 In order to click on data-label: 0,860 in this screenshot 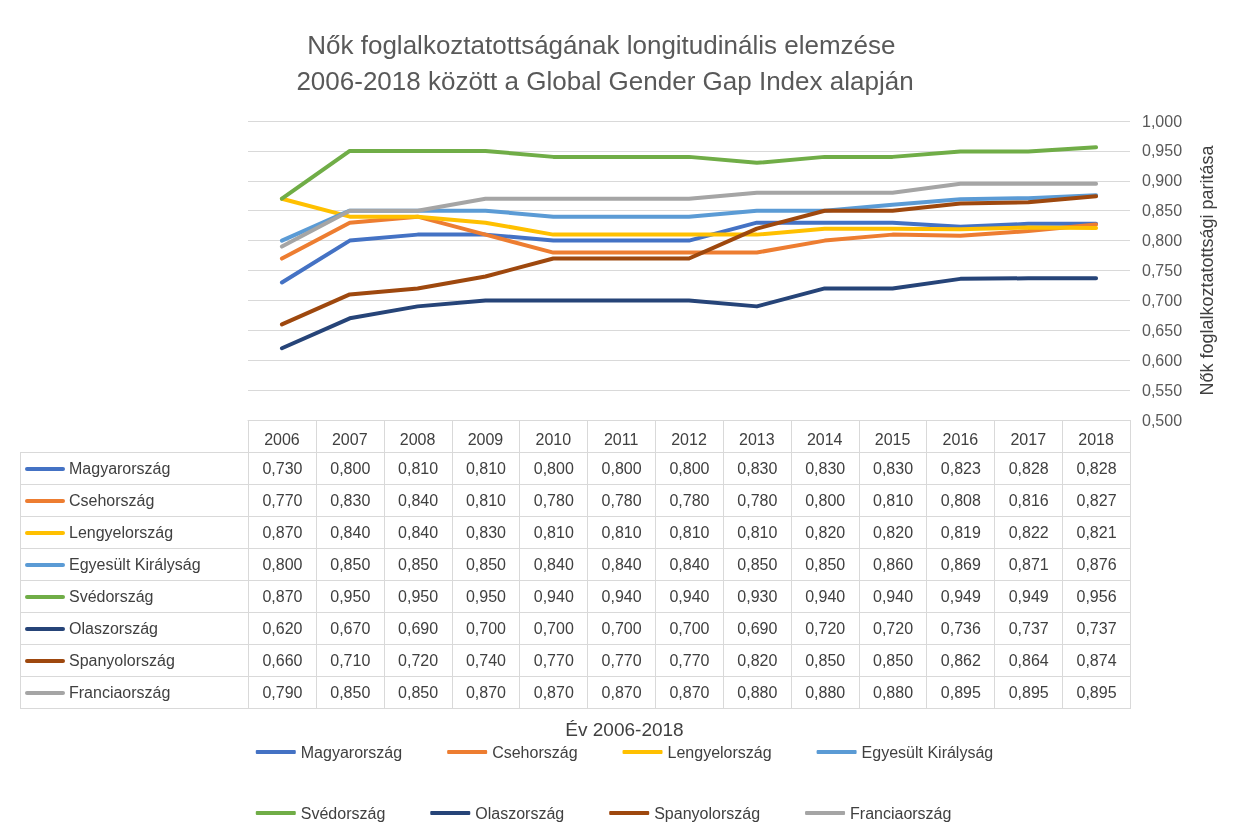, I will do `click(893, 564)`.